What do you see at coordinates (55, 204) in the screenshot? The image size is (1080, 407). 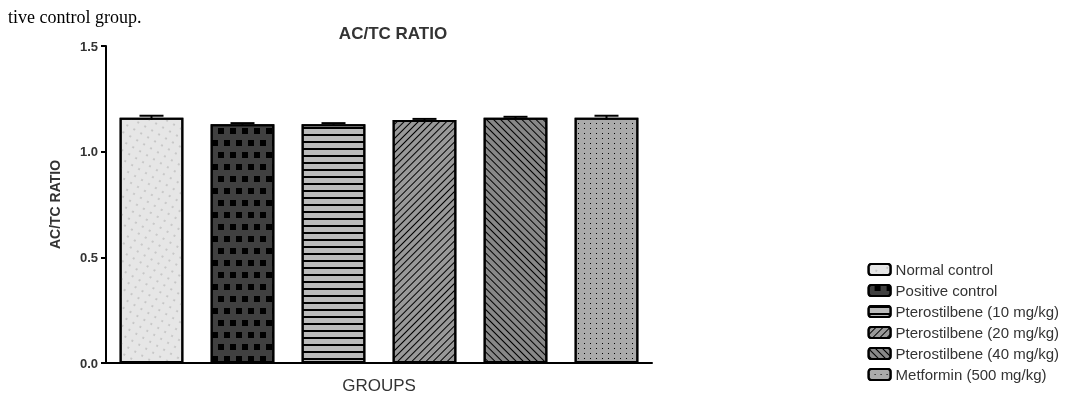 I see `y-axis-title: AC/TC RATIO` at bounding box center [55, 204].